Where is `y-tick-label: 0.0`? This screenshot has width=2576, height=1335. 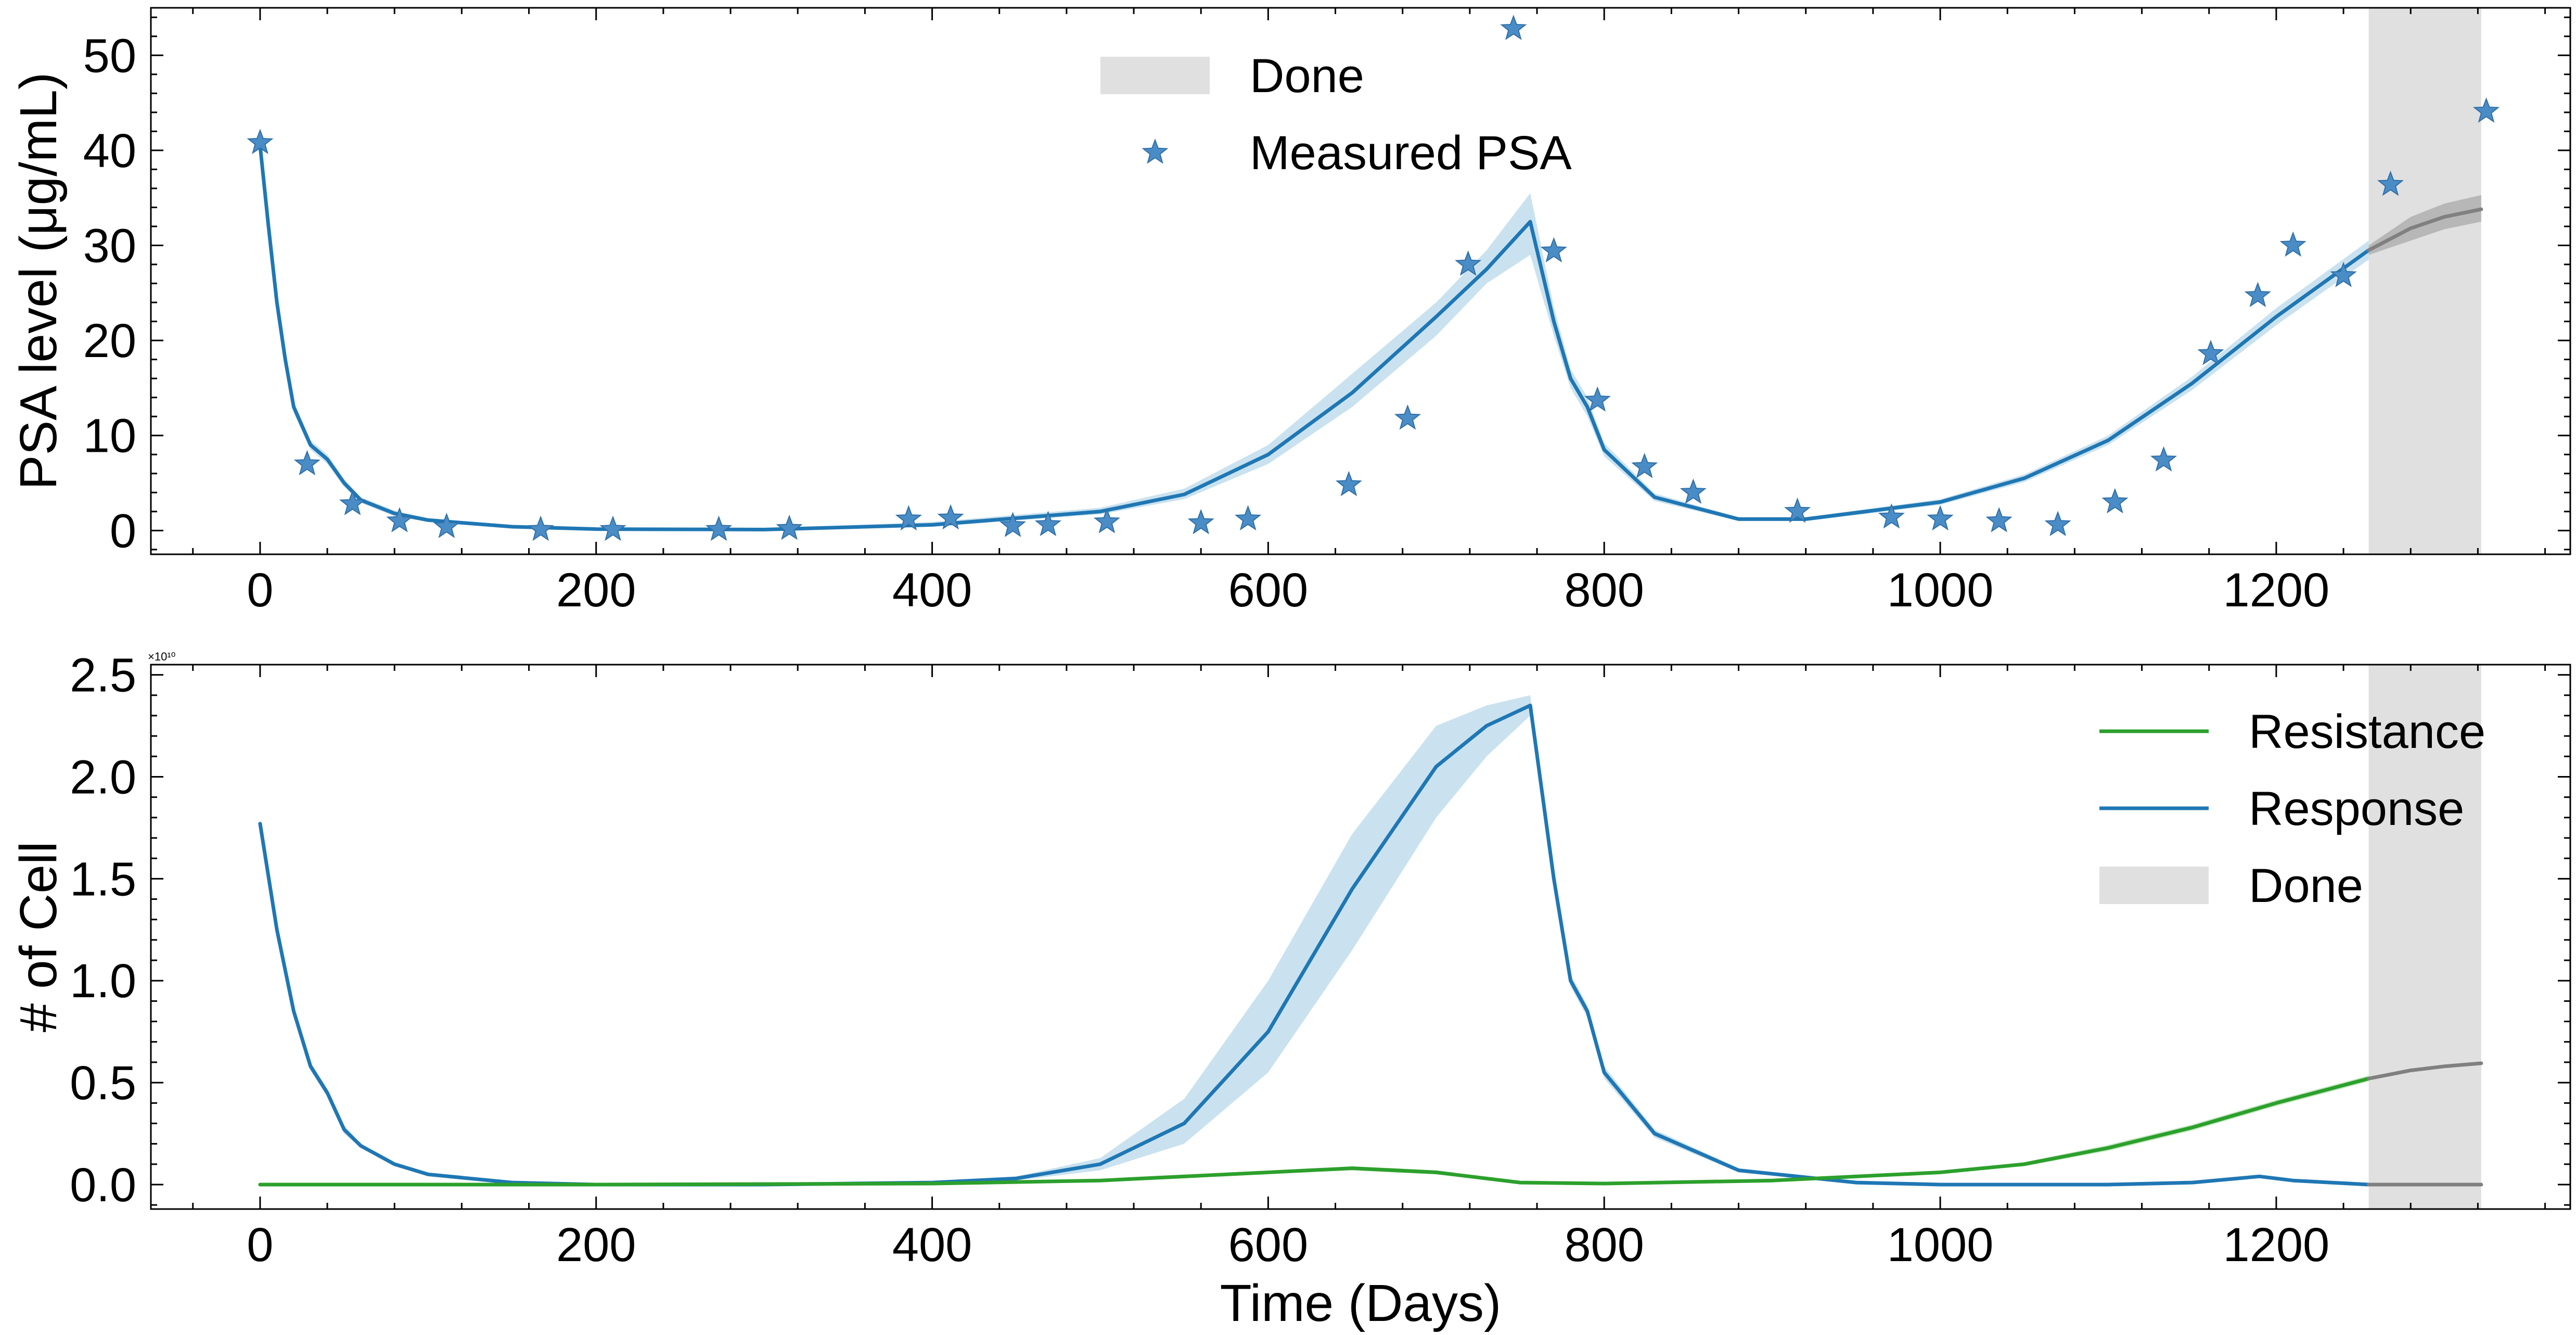
y-tick-label: 0.0 is located at coordinates (103, 1185).